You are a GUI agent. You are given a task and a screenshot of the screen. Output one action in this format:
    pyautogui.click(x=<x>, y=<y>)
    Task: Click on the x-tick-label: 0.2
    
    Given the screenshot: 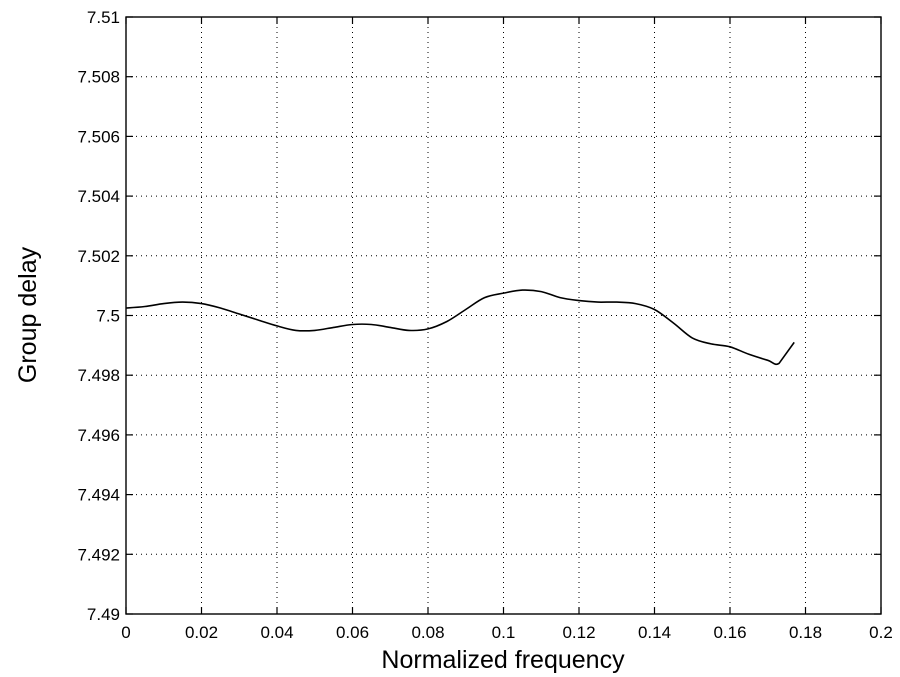 What is the action you would take?
    pyautogui.click(x=881, y=632)
    